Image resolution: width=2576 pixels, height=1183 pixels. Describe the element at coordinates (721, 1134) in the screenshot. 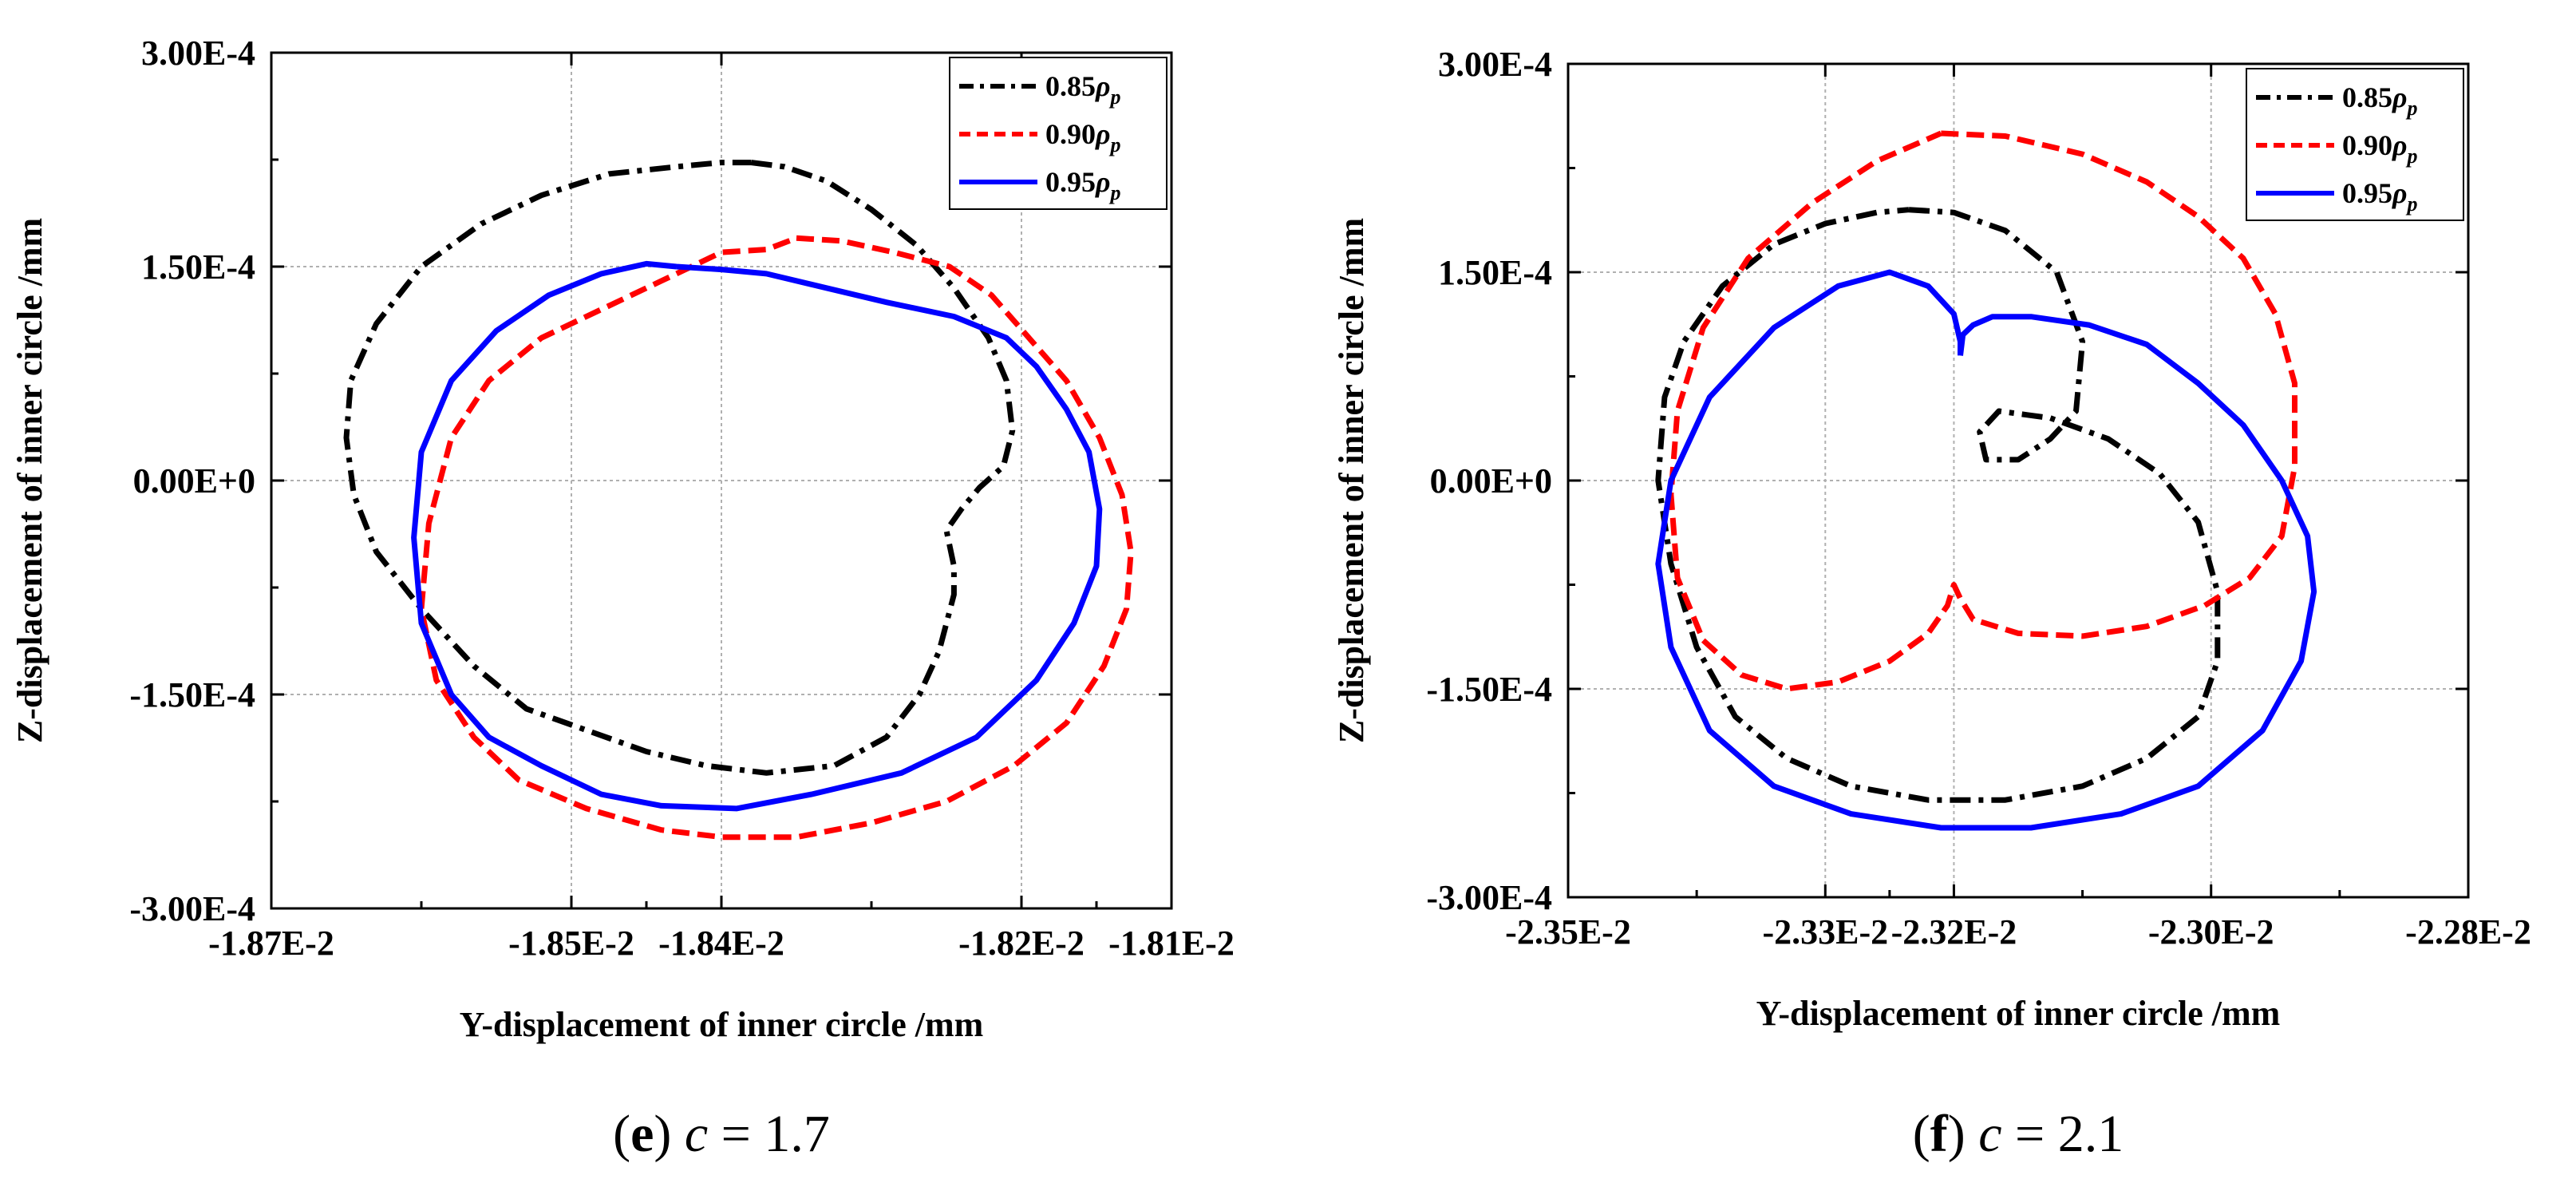

I see `panel-caption: (e) c = 1.7` at that location.